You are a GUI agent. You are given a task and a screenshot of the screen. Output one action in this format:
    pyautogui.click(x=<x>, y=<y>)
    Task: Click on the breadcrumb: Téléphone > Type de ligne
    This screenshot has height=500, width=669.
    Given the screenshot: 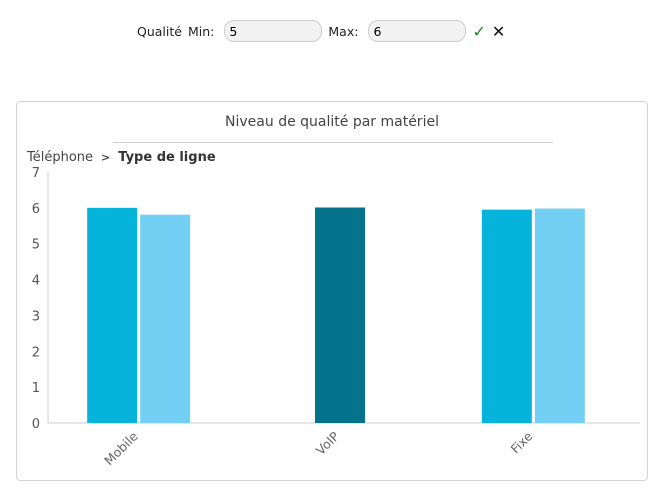 What is the action you would take?
    pyautogui.click(x=121, y=157)
    